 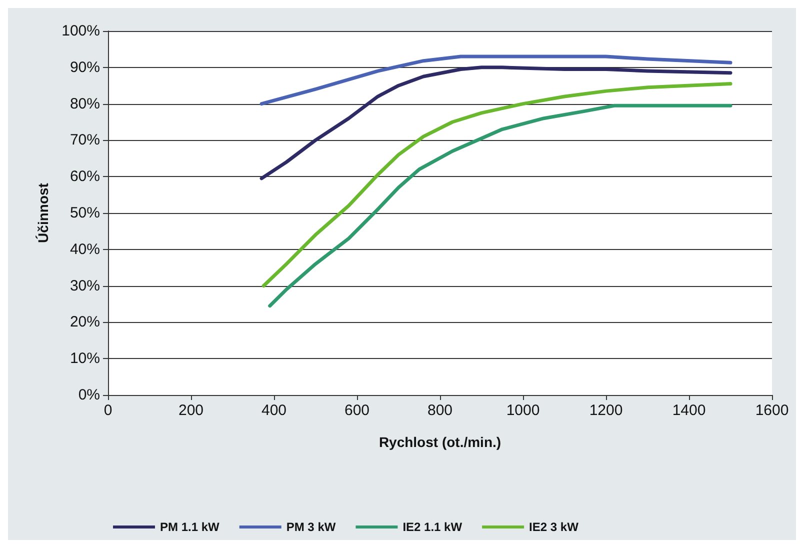 What do you see at coordinates (274, 410) in the screenshot?
I see `x-tick-label: 400` at bounding box center [274, 410].